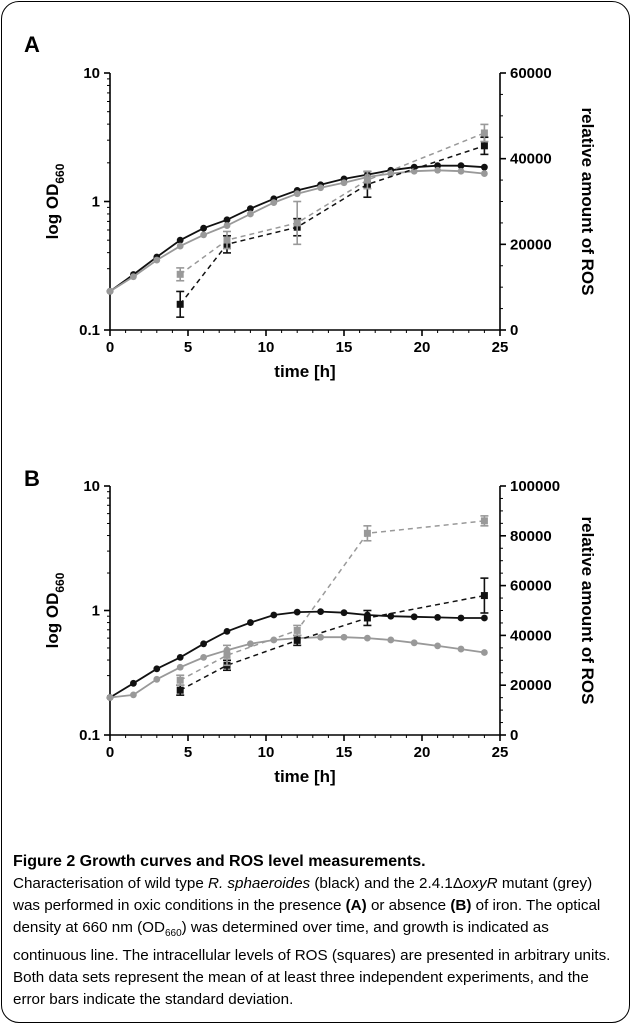 The height and width of the screenshot is (1026, 633). Describe the element at coordinates (514, 735) in the screenshot. I see `y2-tick-label: 0` at that location.